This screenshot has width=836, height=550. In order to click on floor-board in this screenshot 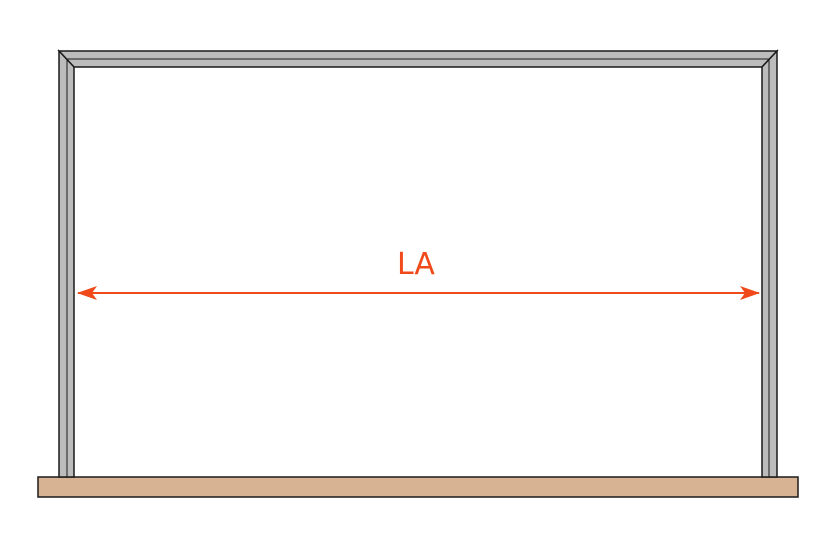, I will do `click(418, 487)`.